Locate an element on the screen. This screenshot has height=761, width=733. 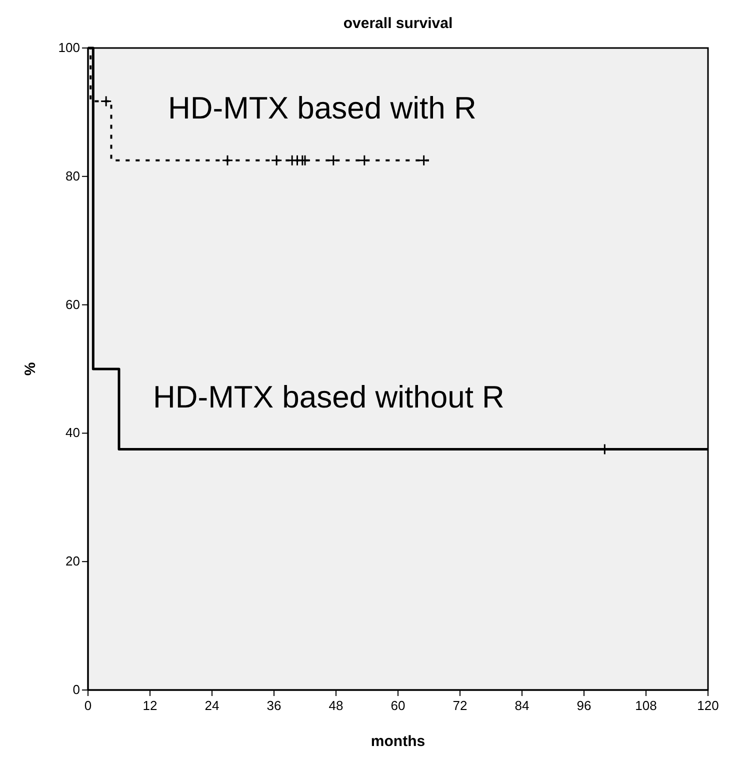
x-tick-label: 36 is located at coordinates (274, 705).